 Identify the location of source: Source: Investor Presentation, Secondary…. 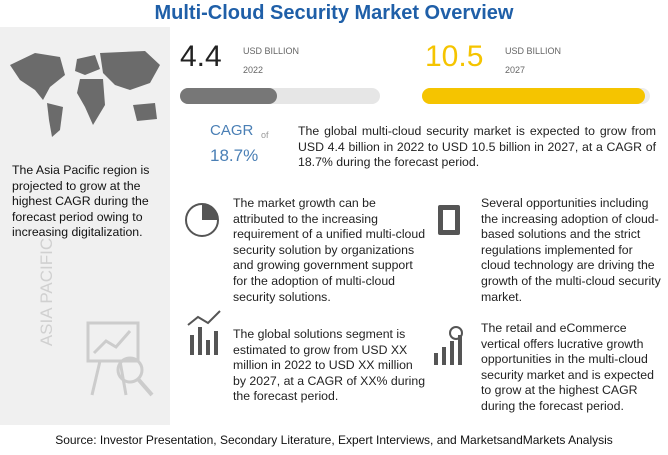
(334, 440).